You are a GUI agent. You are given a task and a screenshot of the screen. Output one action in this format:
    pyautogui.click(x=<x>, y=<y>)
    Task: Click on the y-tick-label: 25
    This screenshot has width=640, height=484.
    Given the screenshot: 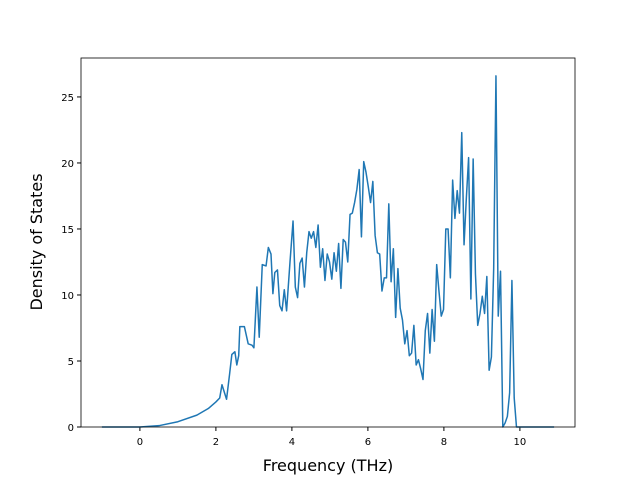 What is the action you would take?
    pyautogui.click(x=67, y=98)
    